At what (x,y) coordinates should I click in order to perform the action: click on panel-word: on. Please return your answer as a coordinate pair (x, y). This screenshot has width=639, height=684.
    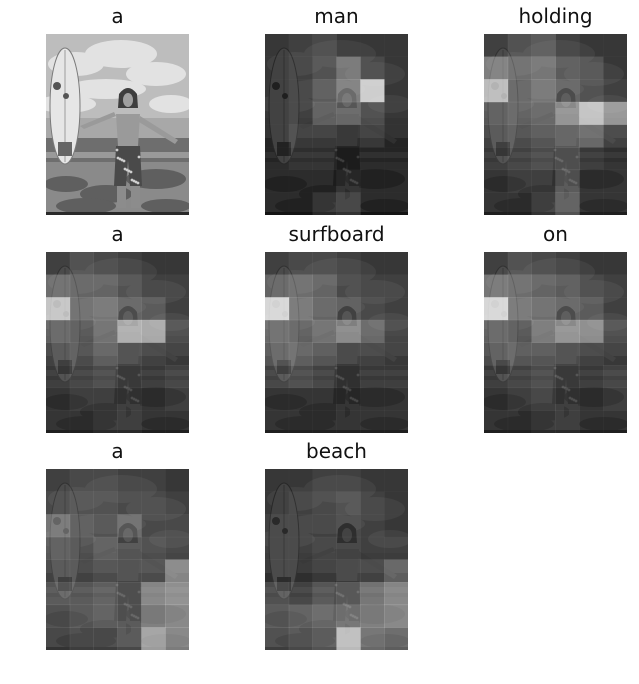
    Looking at the image, I should click on (555, 234).